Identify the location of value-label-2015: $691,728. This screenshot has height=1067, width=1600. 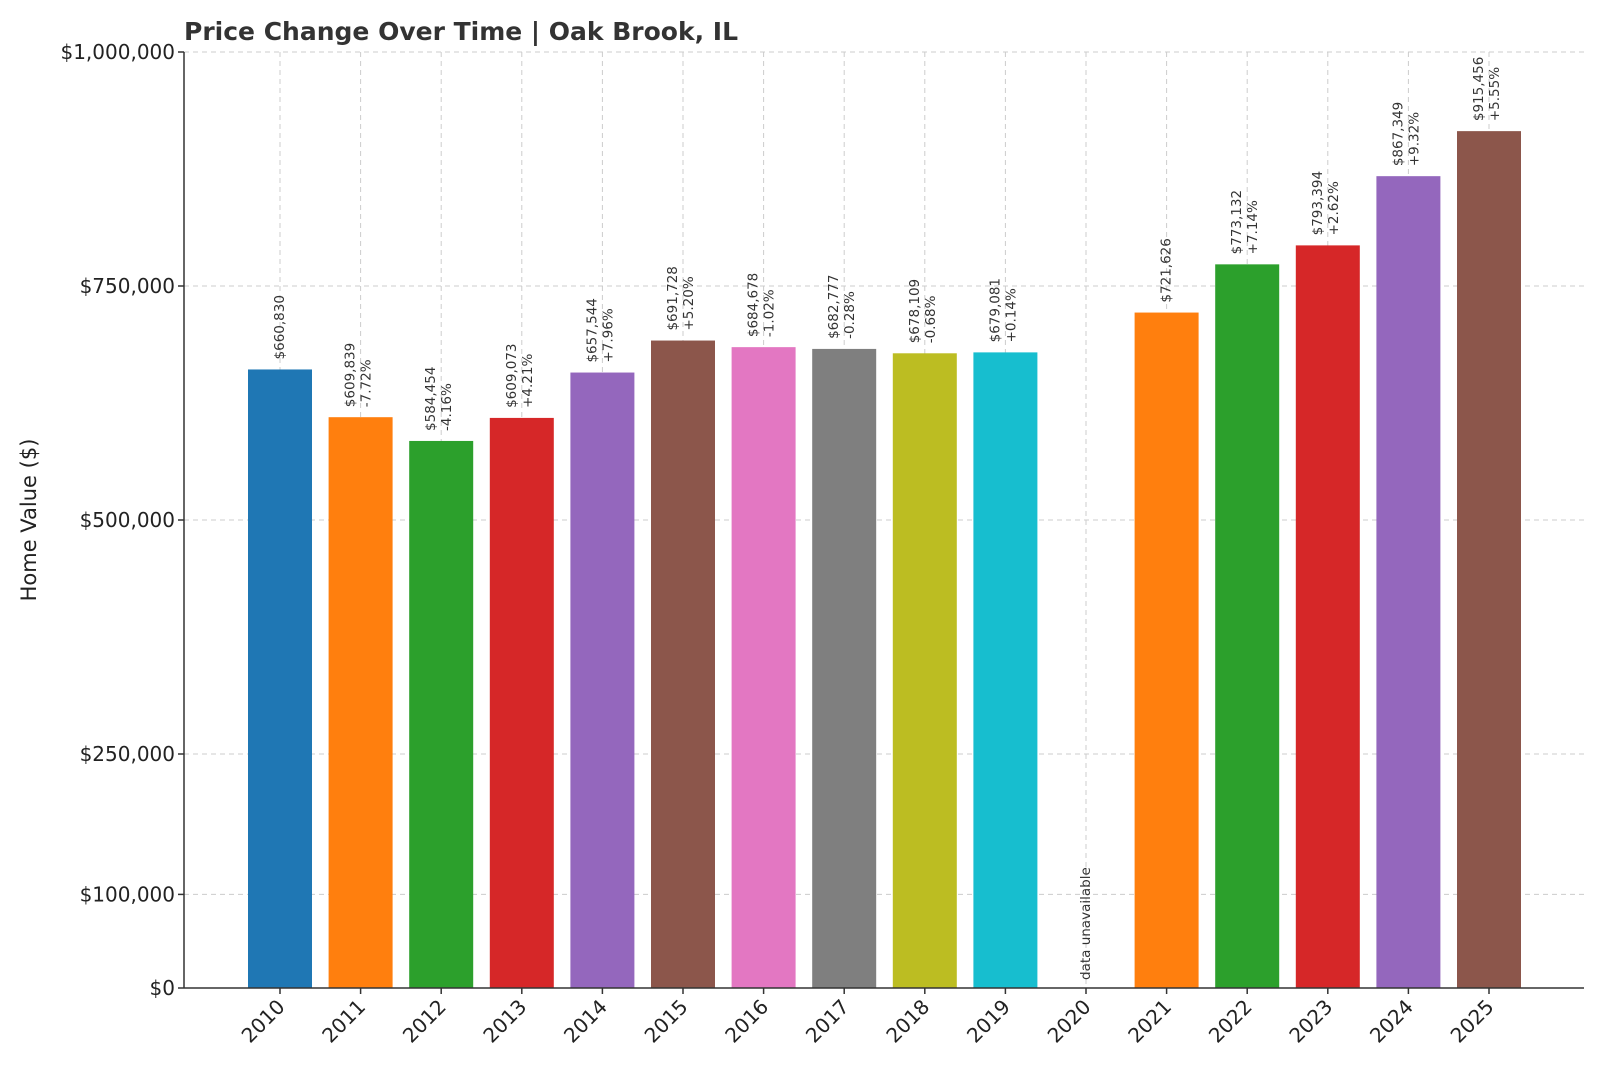
(673, 298).